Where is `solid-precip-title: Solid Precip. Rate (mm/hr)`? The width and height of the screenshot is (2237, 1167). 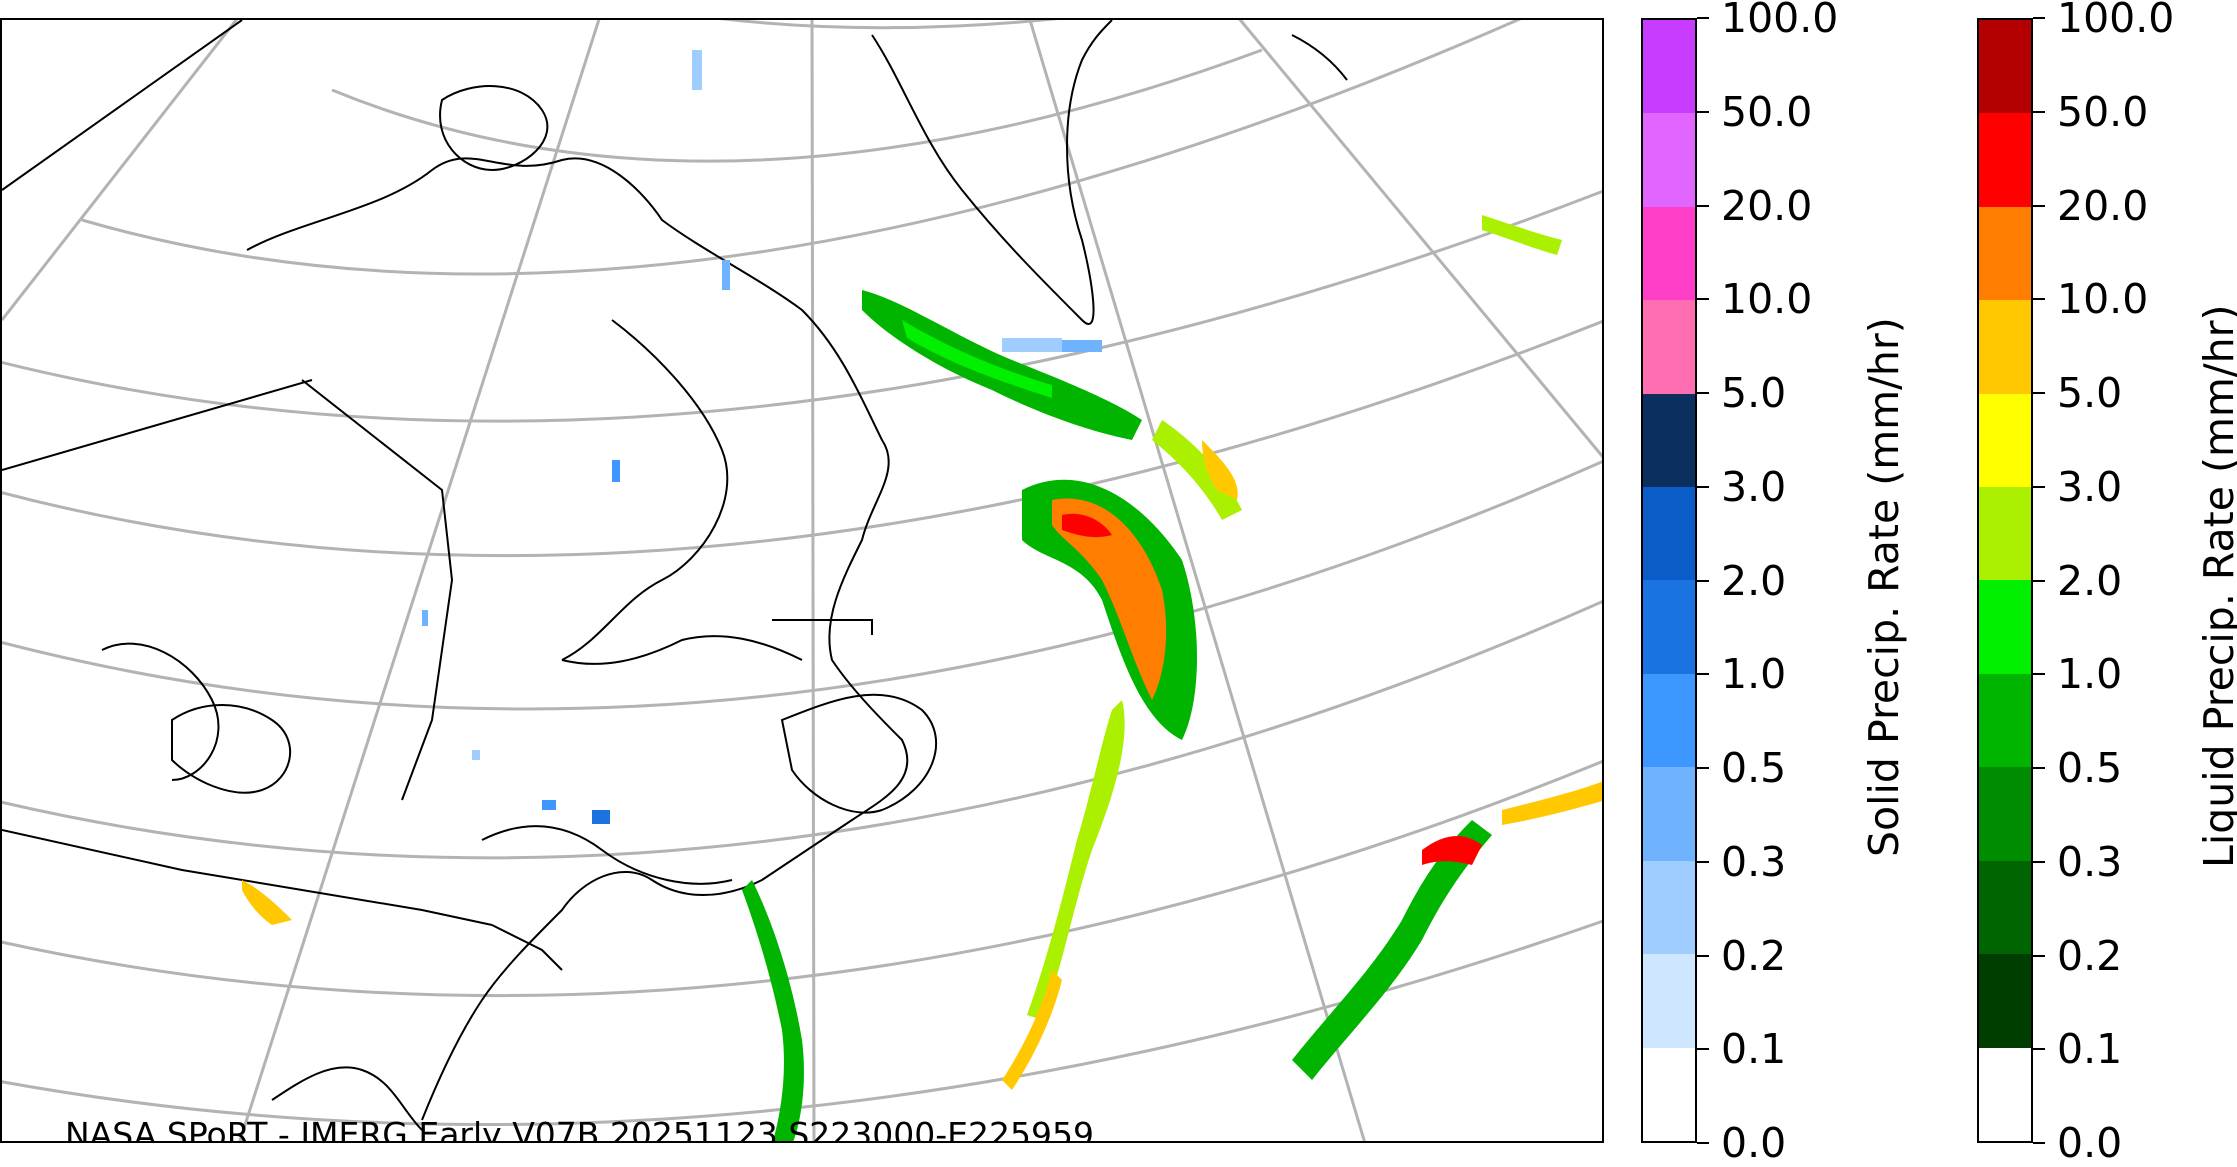 solid-precip-title: Solid Precip. Rate (mm/hr) is located at coordinates (1884, 587).